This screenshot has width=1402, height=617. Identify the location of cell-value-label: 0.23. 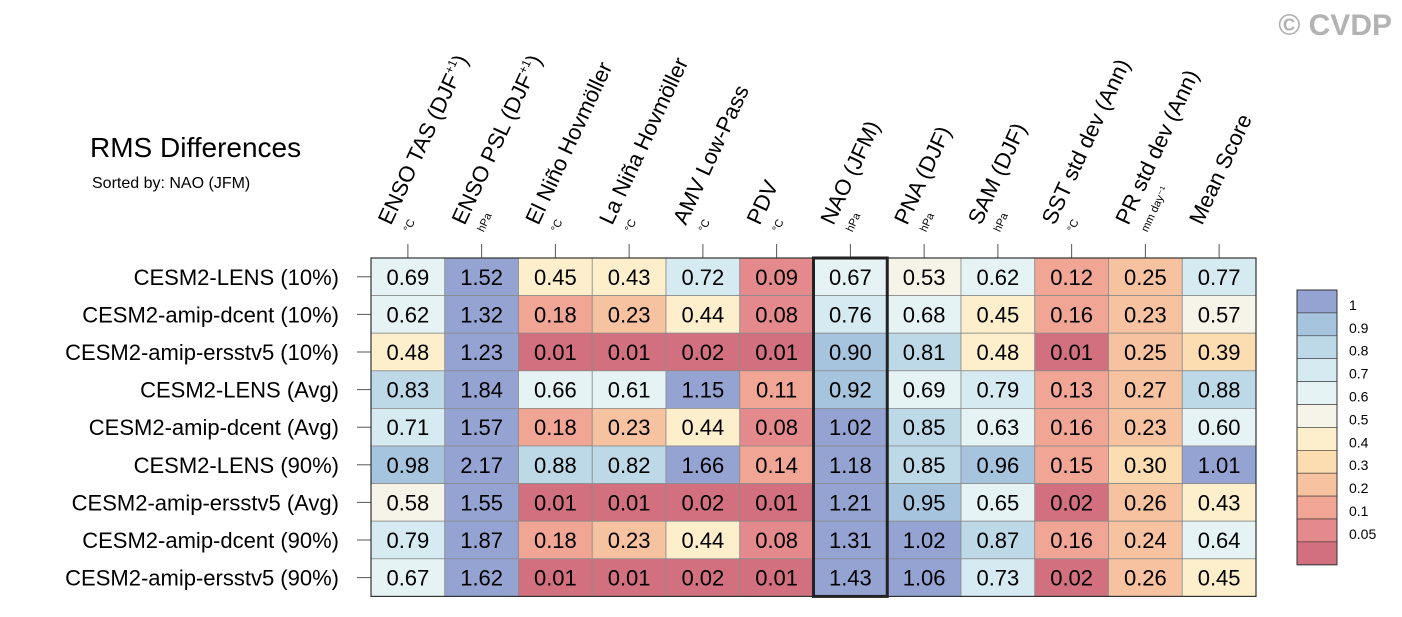
(1145, 314).